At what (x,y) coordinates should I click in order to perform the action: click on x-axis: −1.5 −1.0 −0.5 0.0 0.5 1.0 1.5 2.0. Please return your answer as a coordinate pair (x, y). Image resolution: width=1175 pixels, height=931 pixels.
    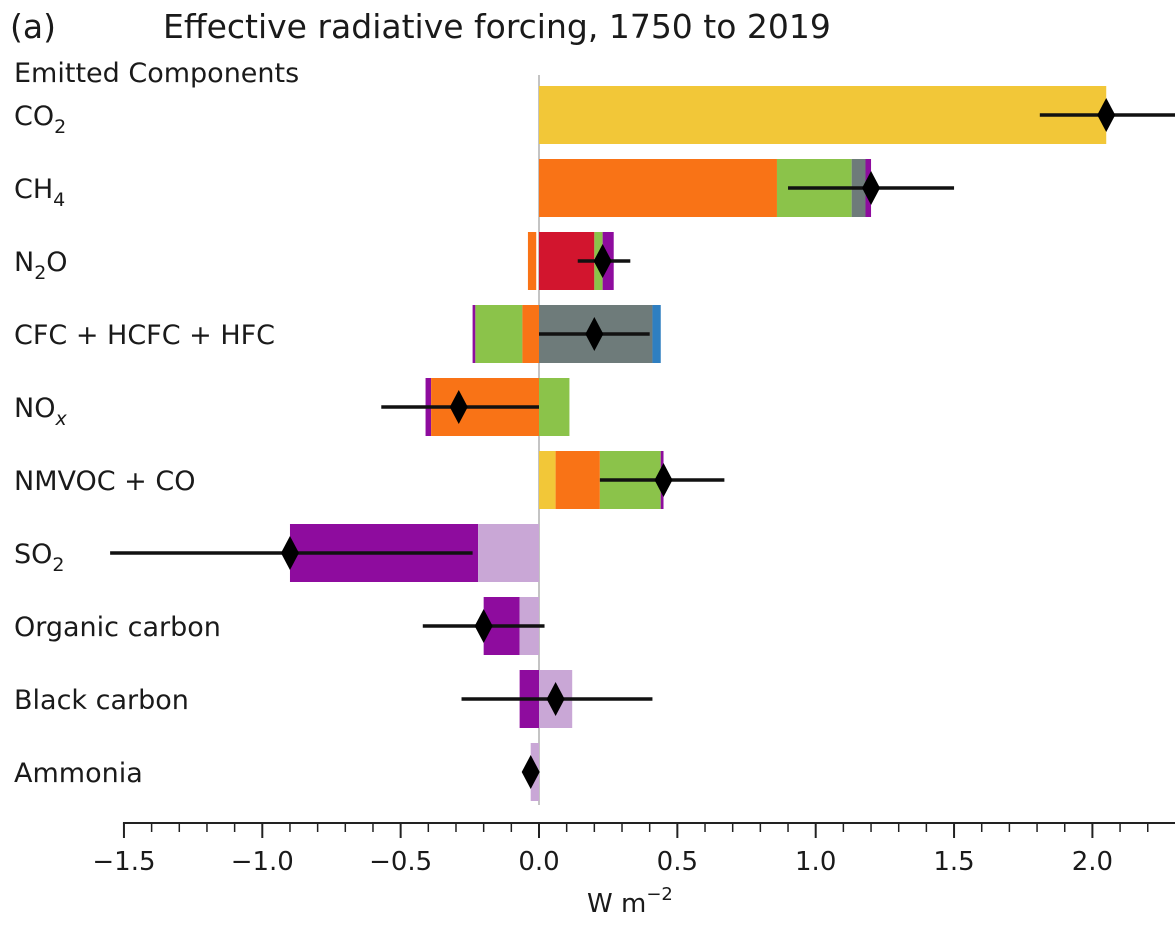
    Looking at the image, I should click on (633, 849).